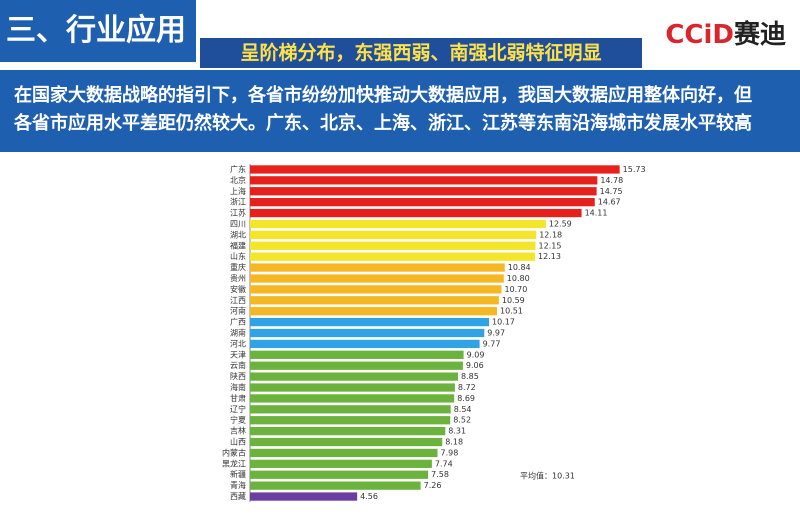 The width and height of the screenshot is (800, 517). What do you see at coordinates (238, 234) in the screenshot?
I see `y-tick-label: 湖北` at bounding box center [238, 234].